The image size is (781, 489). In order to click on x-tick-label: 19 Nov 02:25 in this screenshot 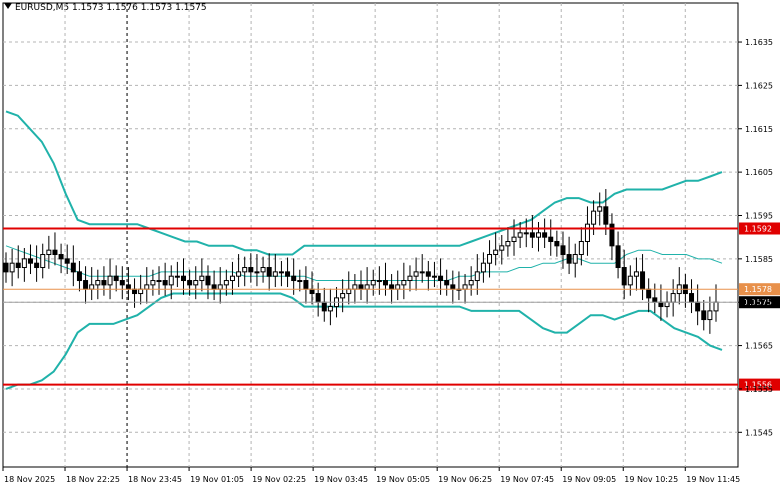, I will do `click(279, 479)`.